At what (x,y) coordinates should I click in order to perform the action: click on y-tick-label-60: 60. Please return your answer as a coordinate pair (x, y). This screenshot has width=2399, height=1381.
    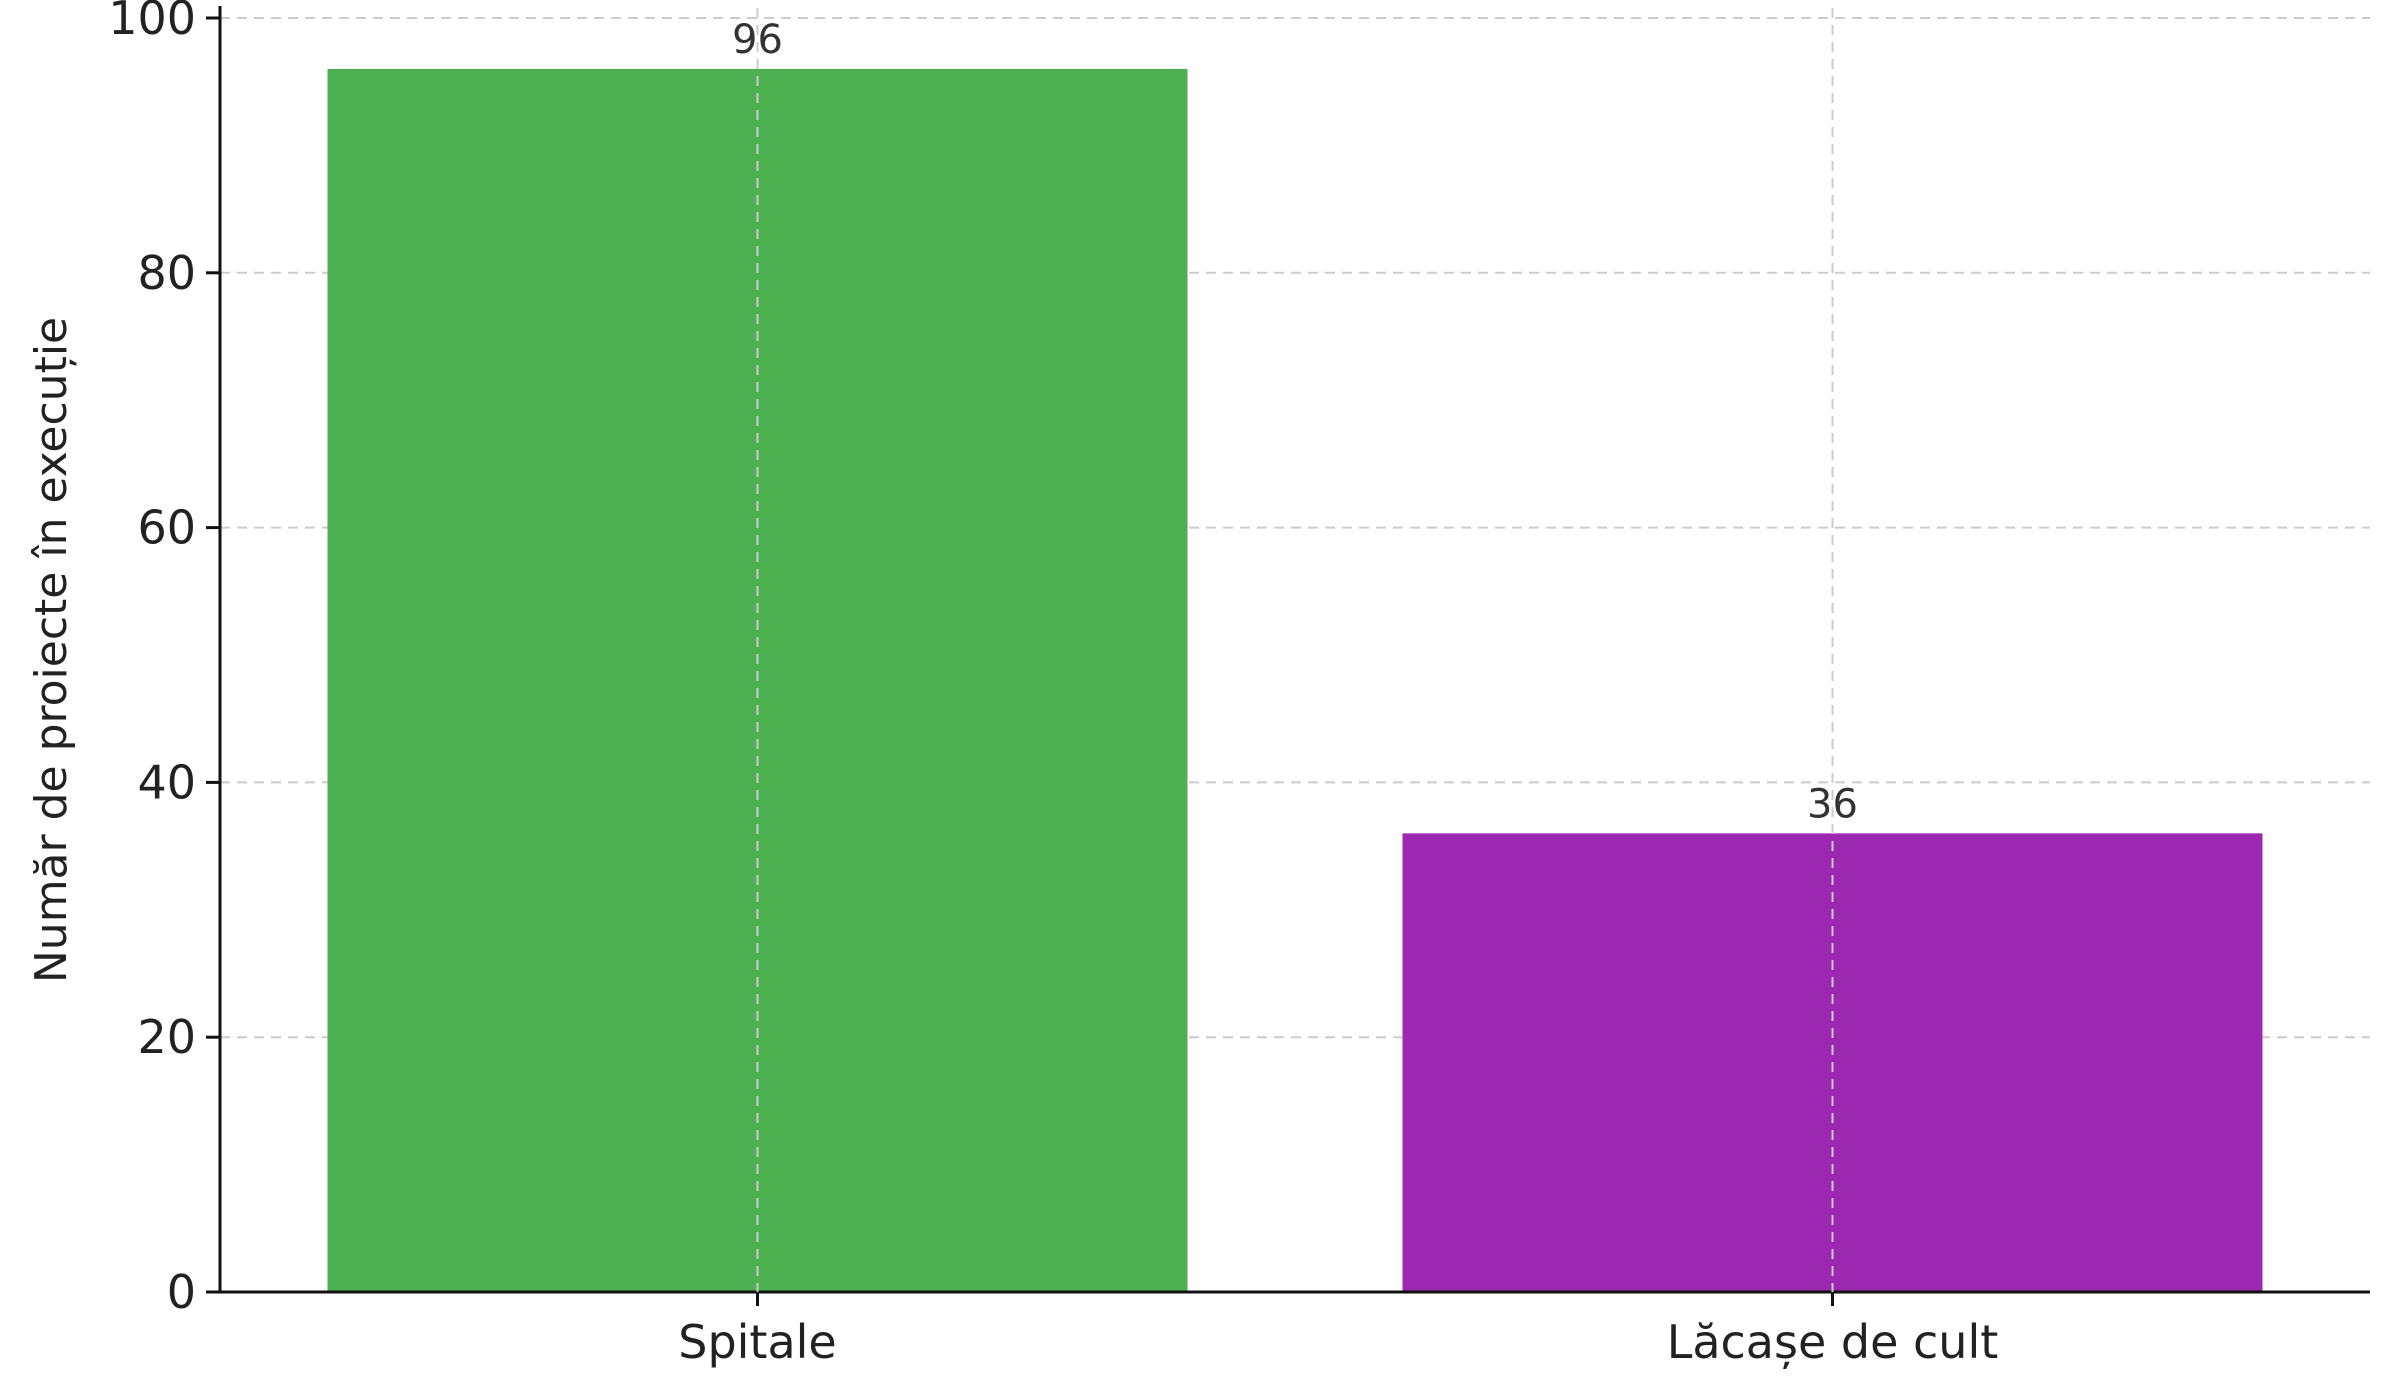
    Looking at the image, I should click on (166, 528).